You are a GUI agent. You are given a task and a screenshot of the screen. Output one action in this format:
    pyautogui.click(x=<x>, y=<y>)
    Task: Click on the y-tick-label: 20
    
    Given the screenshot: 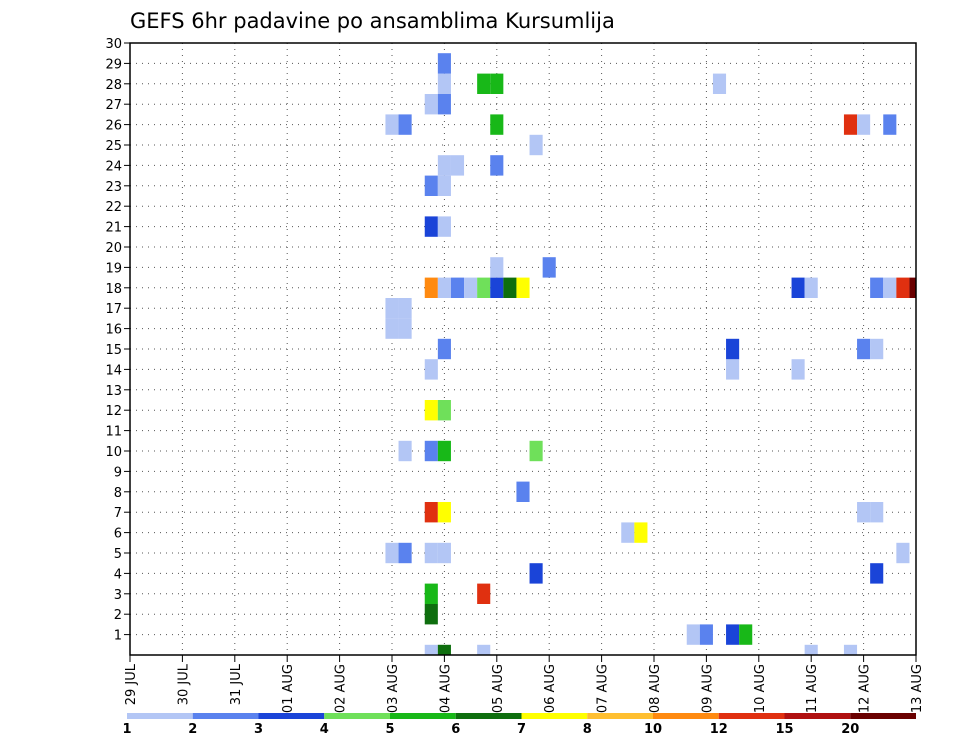 What is the action you would take?
    pyautogui.click(x=113, y=248)
    